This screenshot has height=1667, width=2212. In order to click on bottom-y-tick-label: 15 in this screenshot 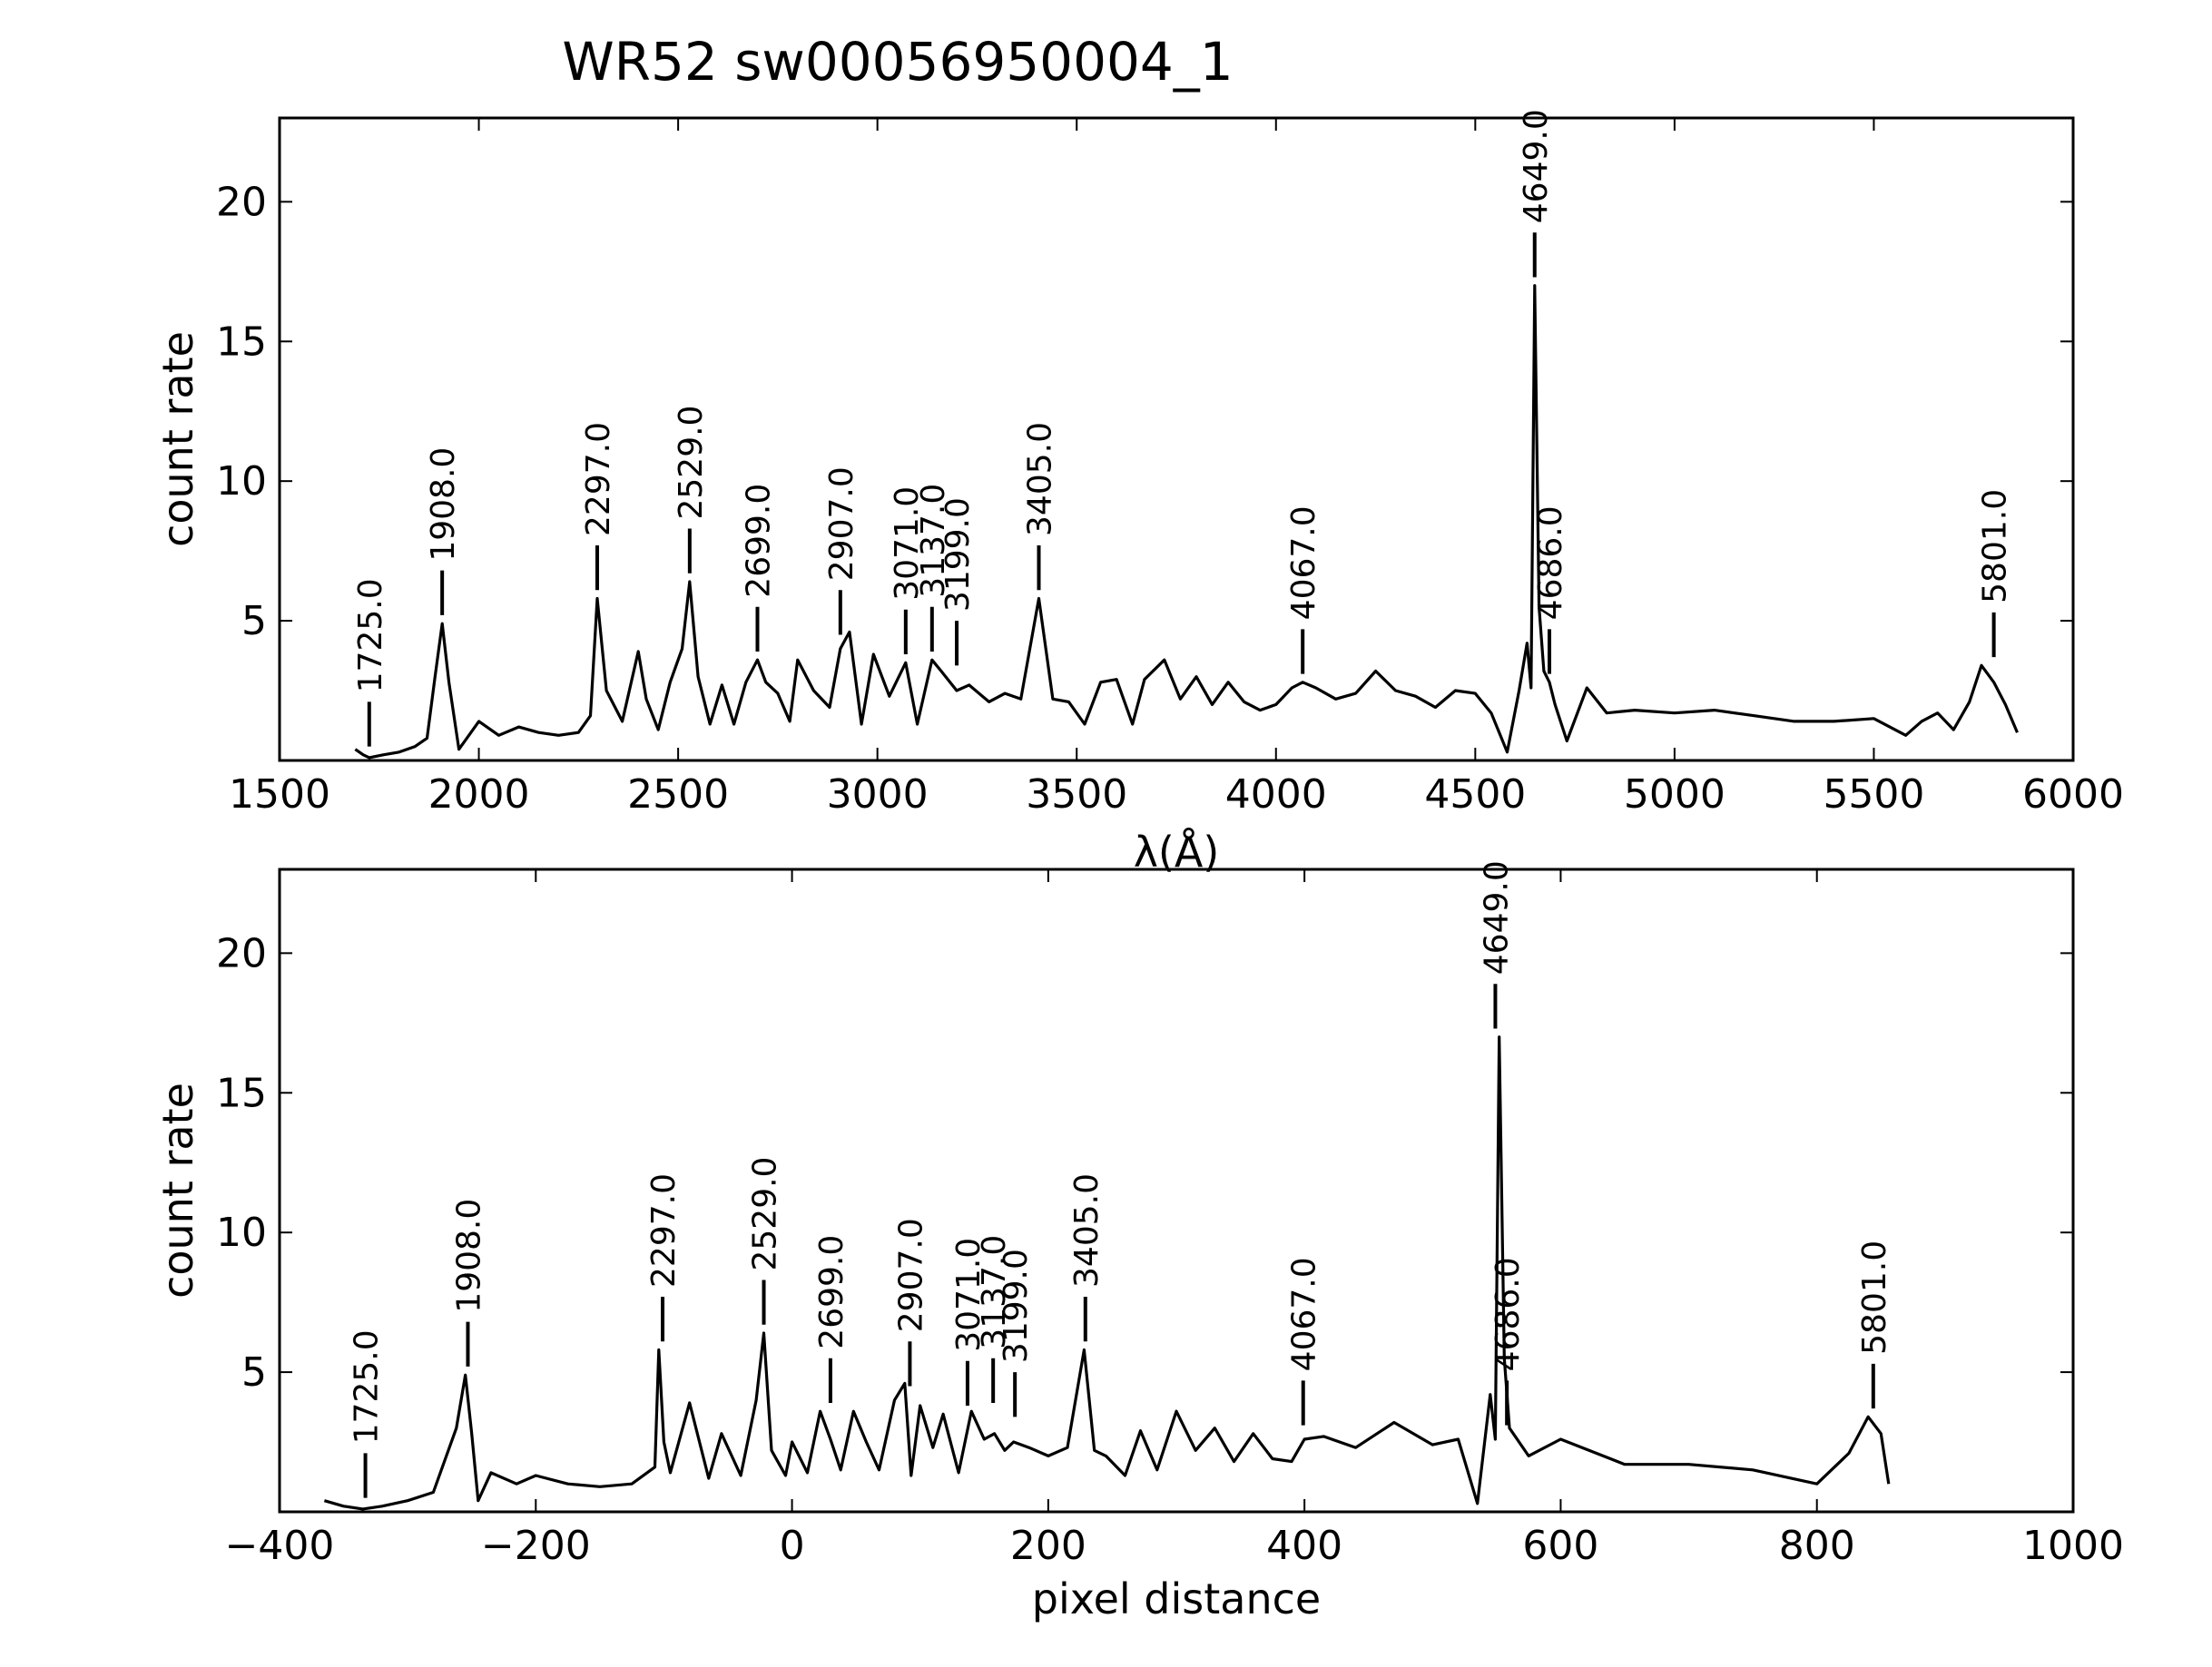, I will do `click(241, 1093)`.